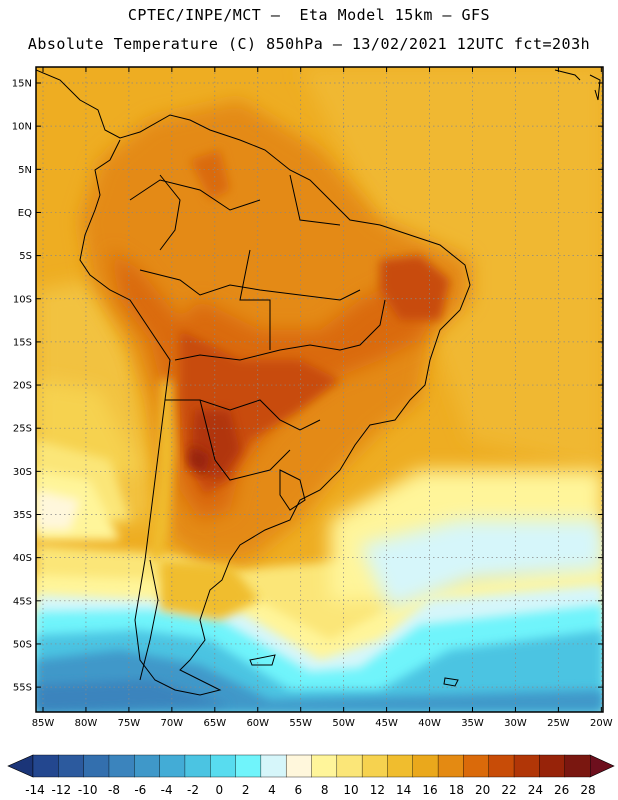 The width and height of the screenshot is (618, 800). I want to click on colorbar-tick-label: -14, so click(35, 790).